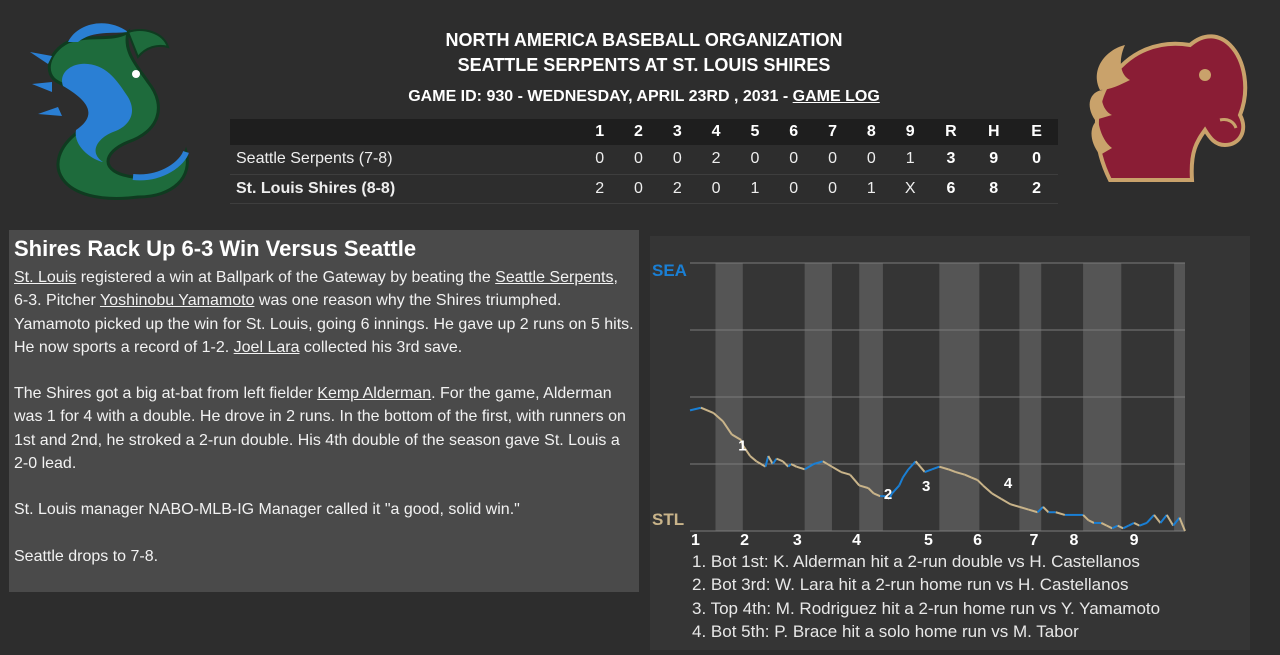 The height and width of the screenshot is (655, 1280). What do you see at coordinates (45, 277) in the screenshot?
I see `st-louis-link: St. Louis` at bounding box center [45, 277].